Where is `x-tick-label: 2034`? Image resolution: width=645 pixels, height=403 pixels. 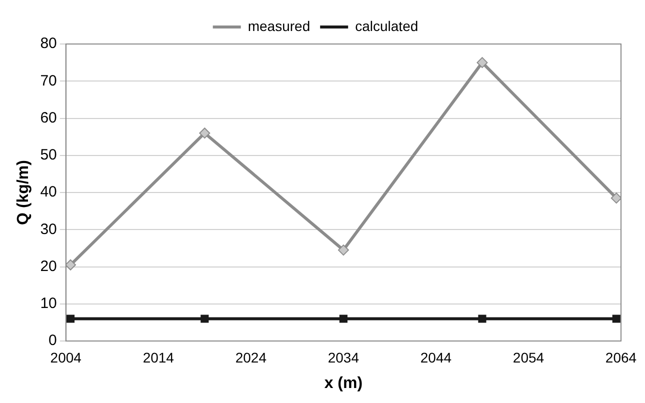
x-tick-label: 2034 is located at coordinates (344, 357).